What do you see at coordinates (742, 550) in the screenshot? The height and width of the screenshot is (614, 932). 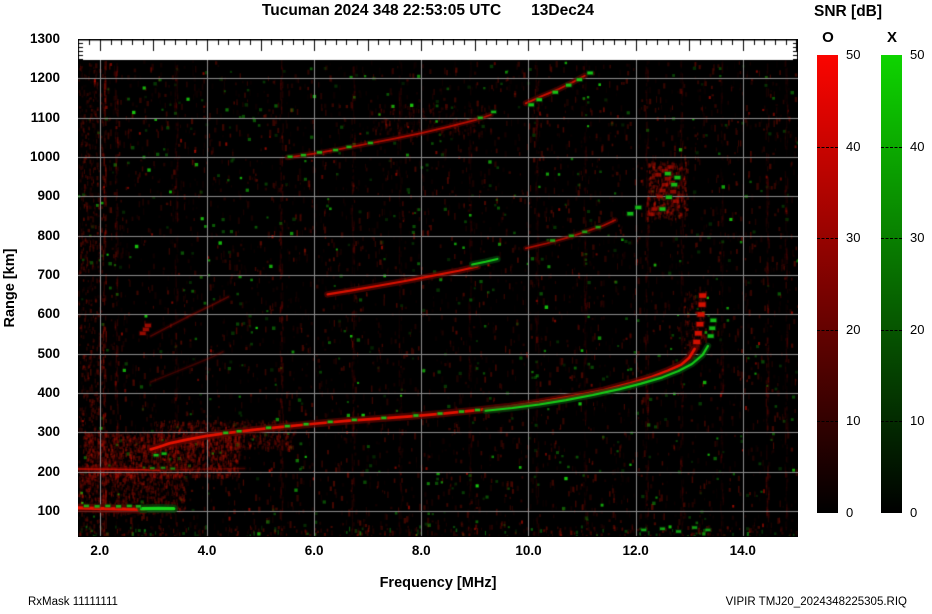 I see `x-tick-label: 14.0` at bounding box center [742, 550].